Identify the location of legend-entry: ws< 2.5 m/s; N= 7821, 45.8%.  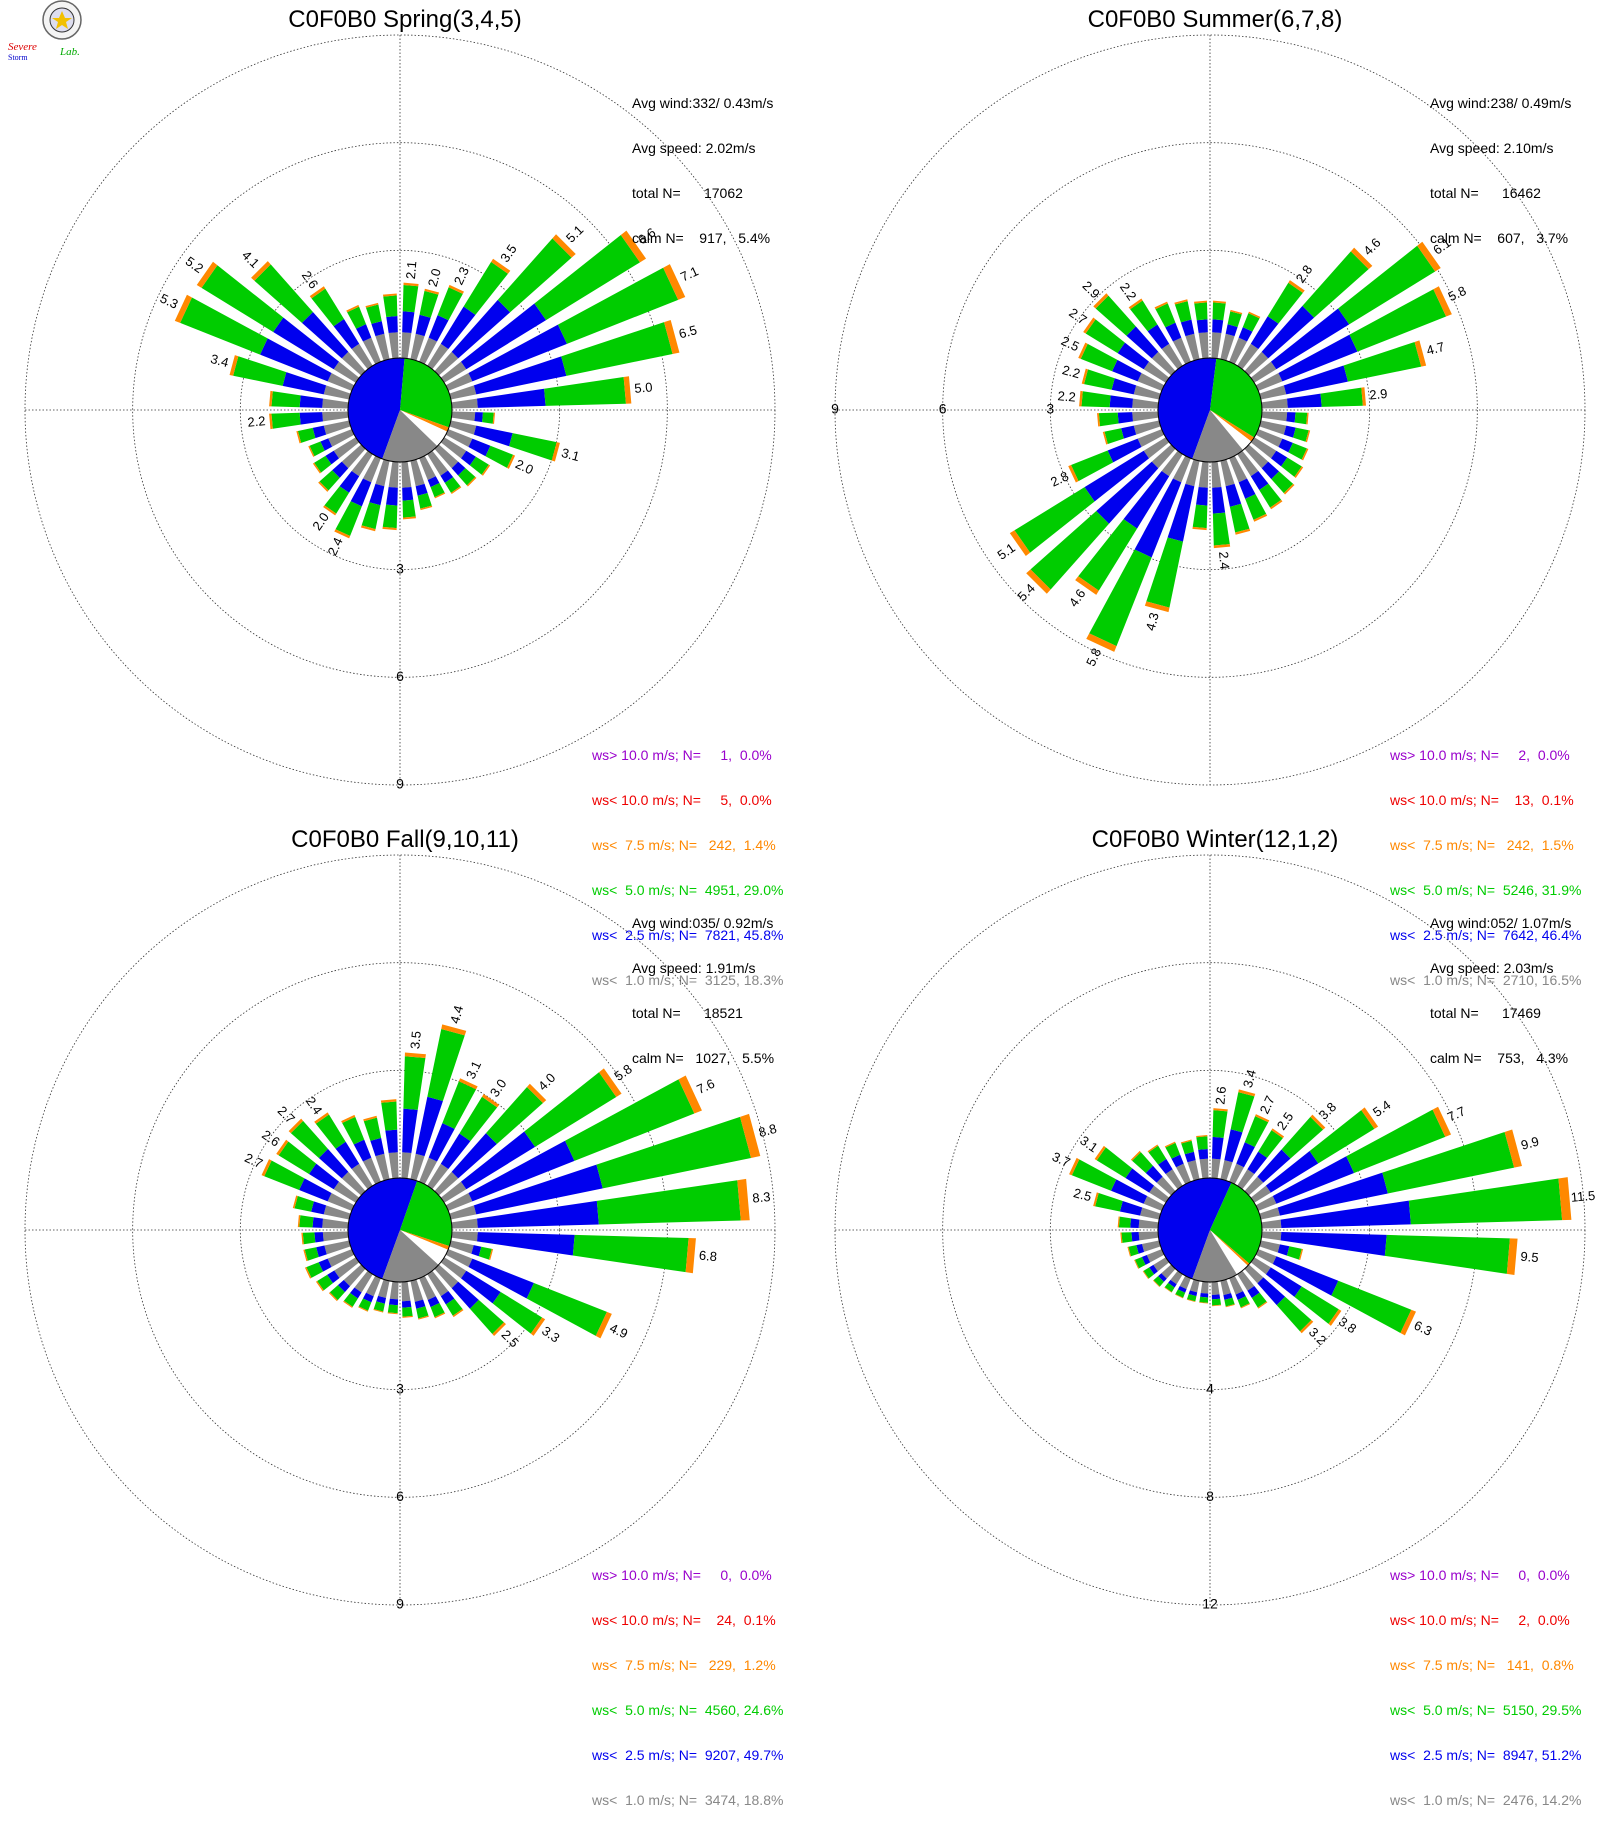
(688, 935).